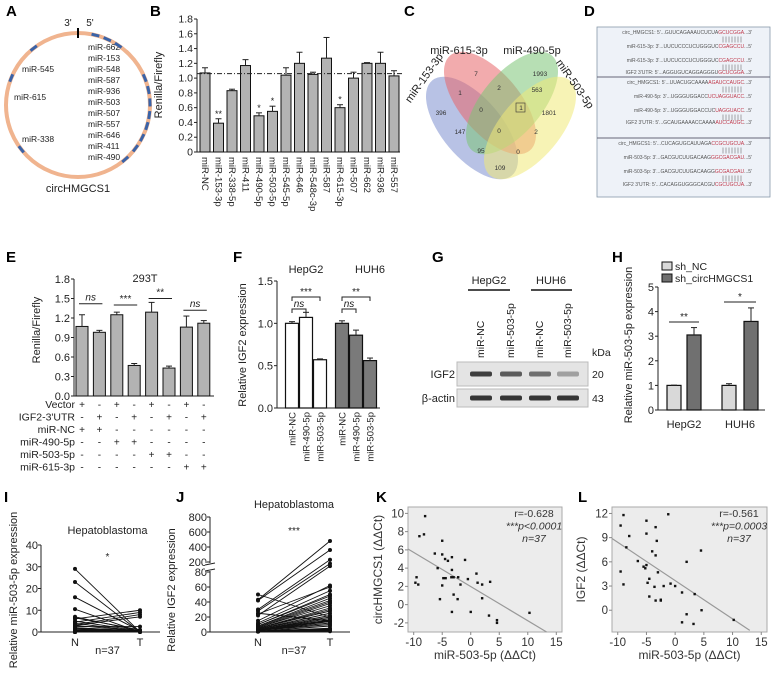 The height and width of the screenshot is (682, 779). I want to click on lane-label: miR-NC, so click(481, 339).